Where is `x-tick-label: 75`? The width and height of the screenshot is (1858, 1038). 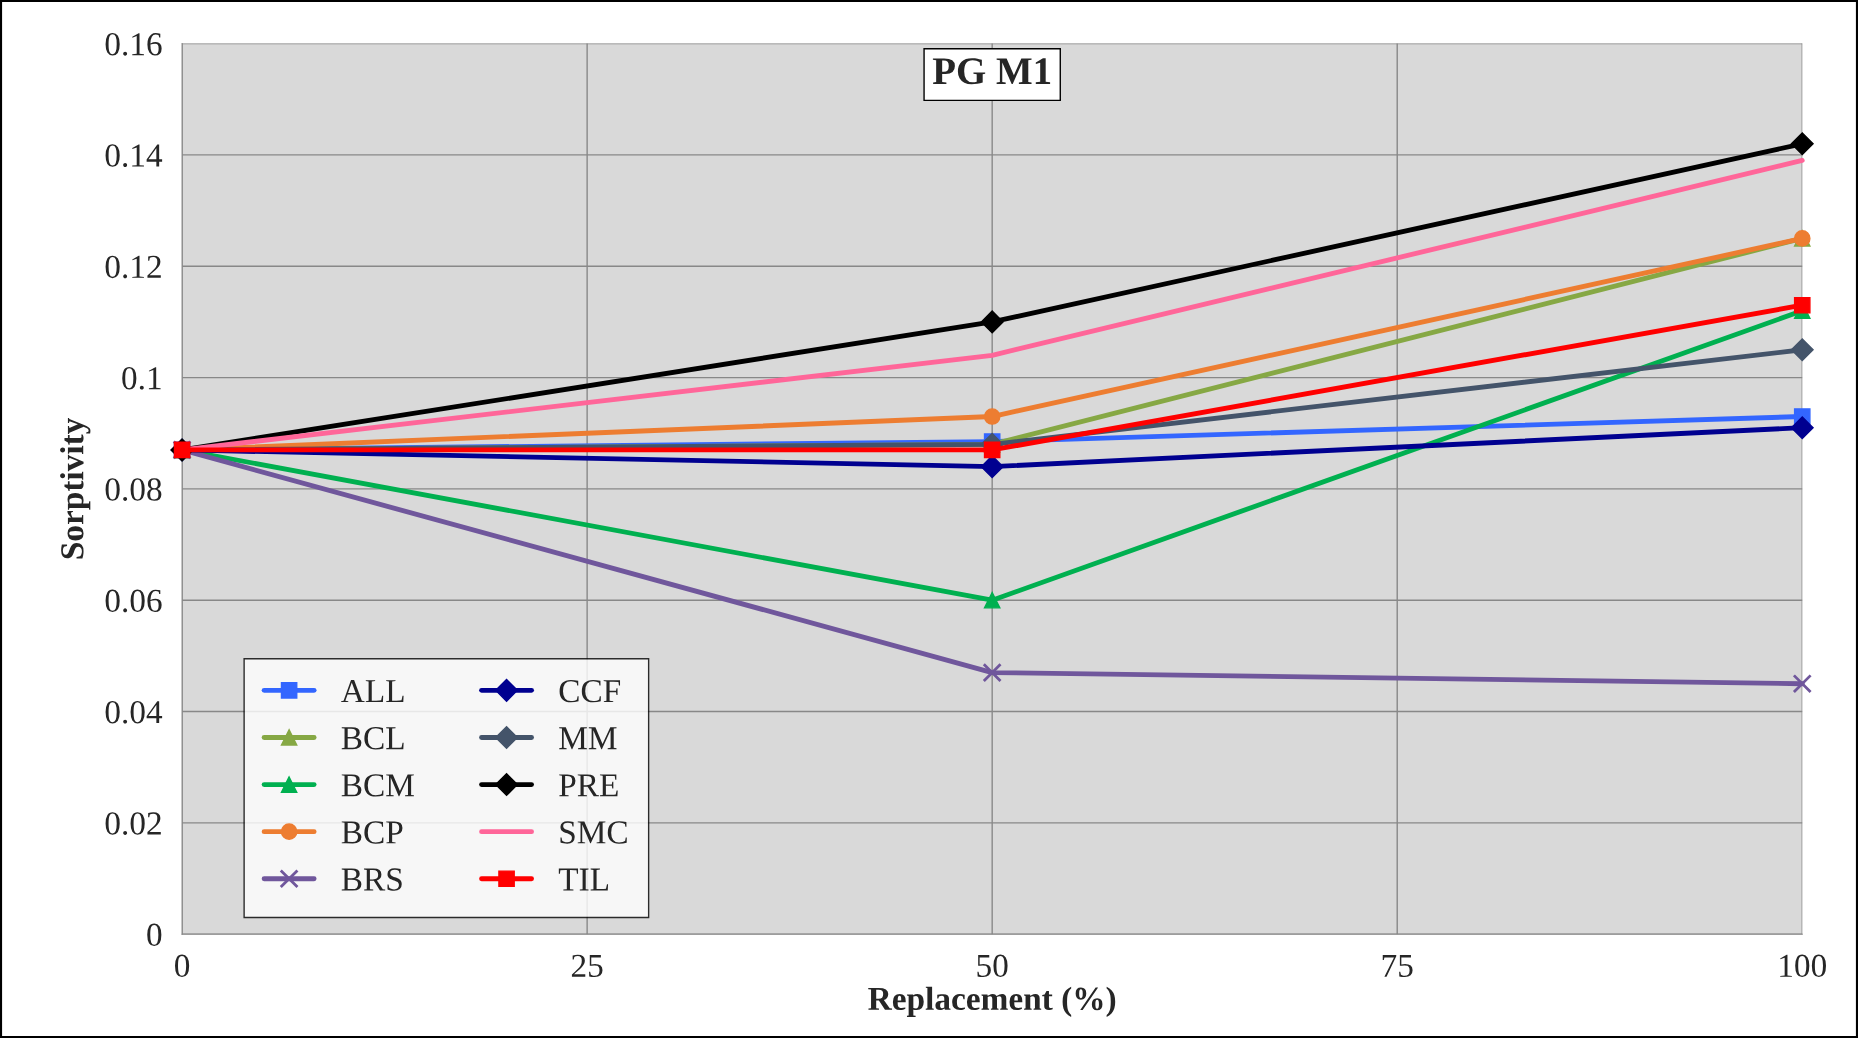
x-tick-label: 75 is located at coordinates (1397, 966).